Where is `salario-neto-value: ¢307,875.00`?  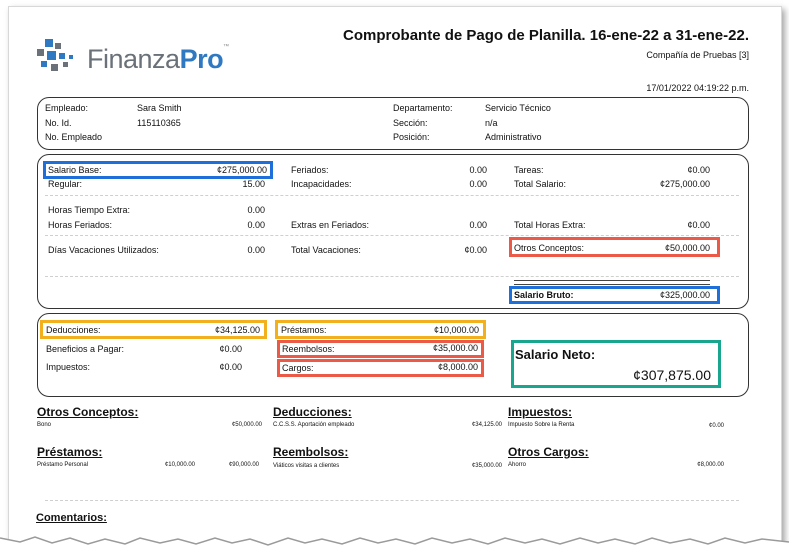 salario-neto-value: ¢307,875.00 is located at coordinates (672, 375).